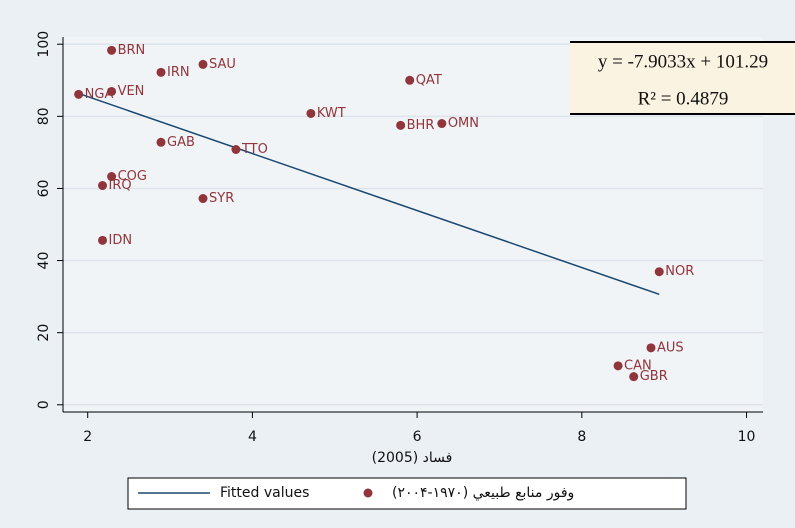  What do you see at coordinates (654, 376) in the screenshot?
I see `point-label: GBR` at bounding box center [654, 376].